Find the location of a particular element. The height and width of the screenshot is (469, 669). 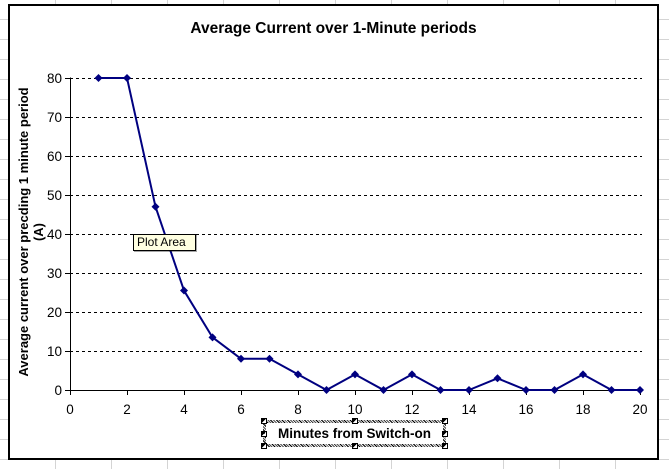

x-tick-label: 6 is located at coordinates (241, 409).